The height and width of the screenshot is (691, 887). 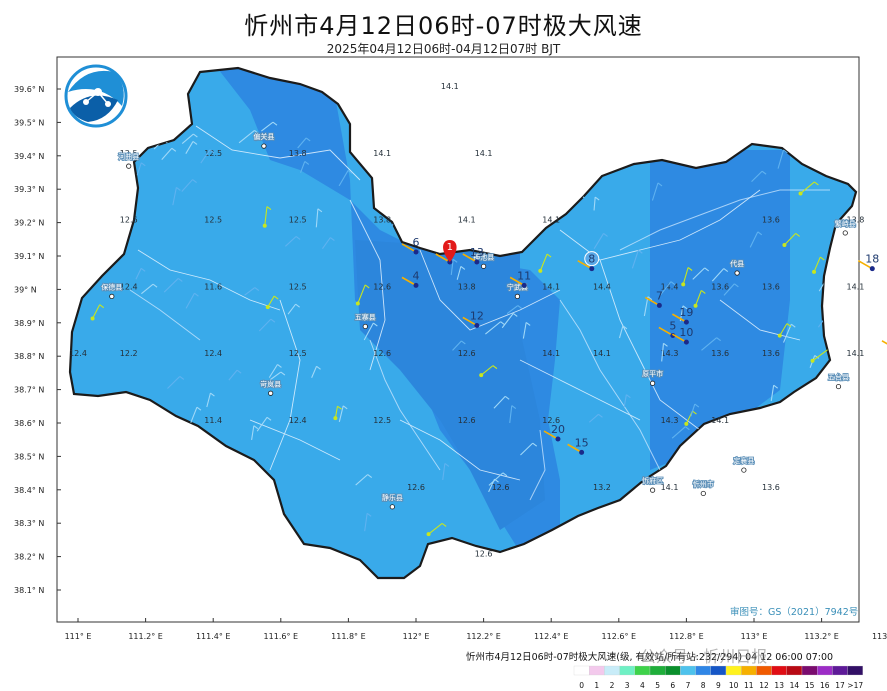 What do you see at coordinates (794, 612) in the screenshot?
I see `approval-number: 审图号：GS（2021）7942号` at bounding box center [794, 612].